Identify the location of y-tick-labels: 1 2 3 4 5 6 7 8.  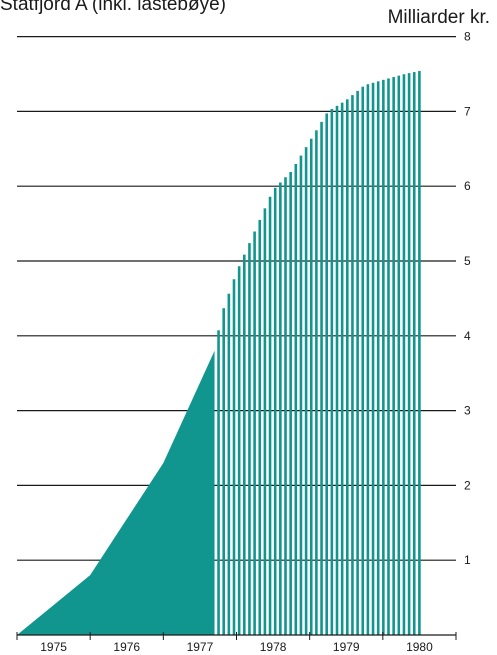
(467, 299).